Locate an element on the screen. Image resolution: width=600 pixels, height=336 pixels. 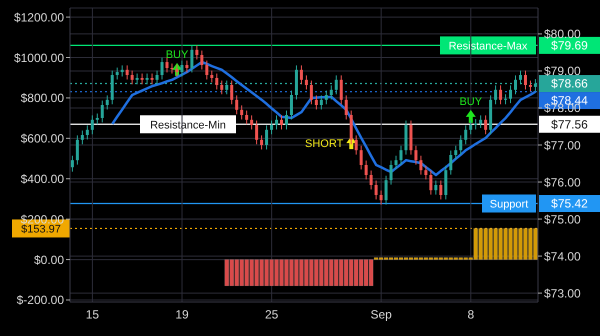
y-tick-label: $-200.00 is located at coordinates (40, 300).